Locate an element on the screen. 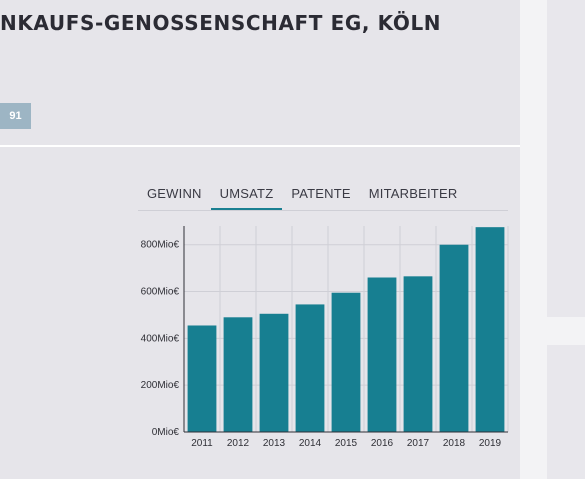 Image resolution: width=585 pixels, height=479 pixels. y-tick-label: 600Mio€ is located at coordinates (160, 292).